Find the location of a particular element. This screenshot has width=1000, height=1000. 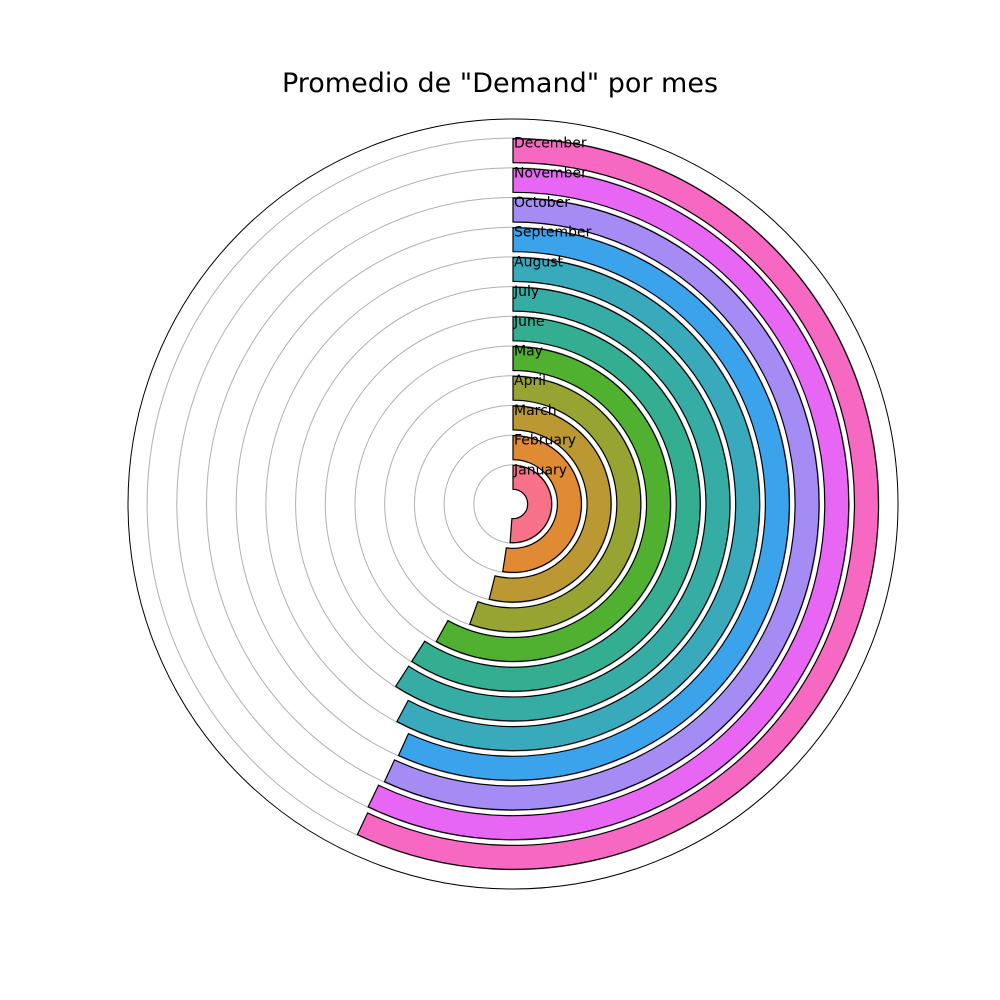

bar-july is located at coordinates (562, 504).